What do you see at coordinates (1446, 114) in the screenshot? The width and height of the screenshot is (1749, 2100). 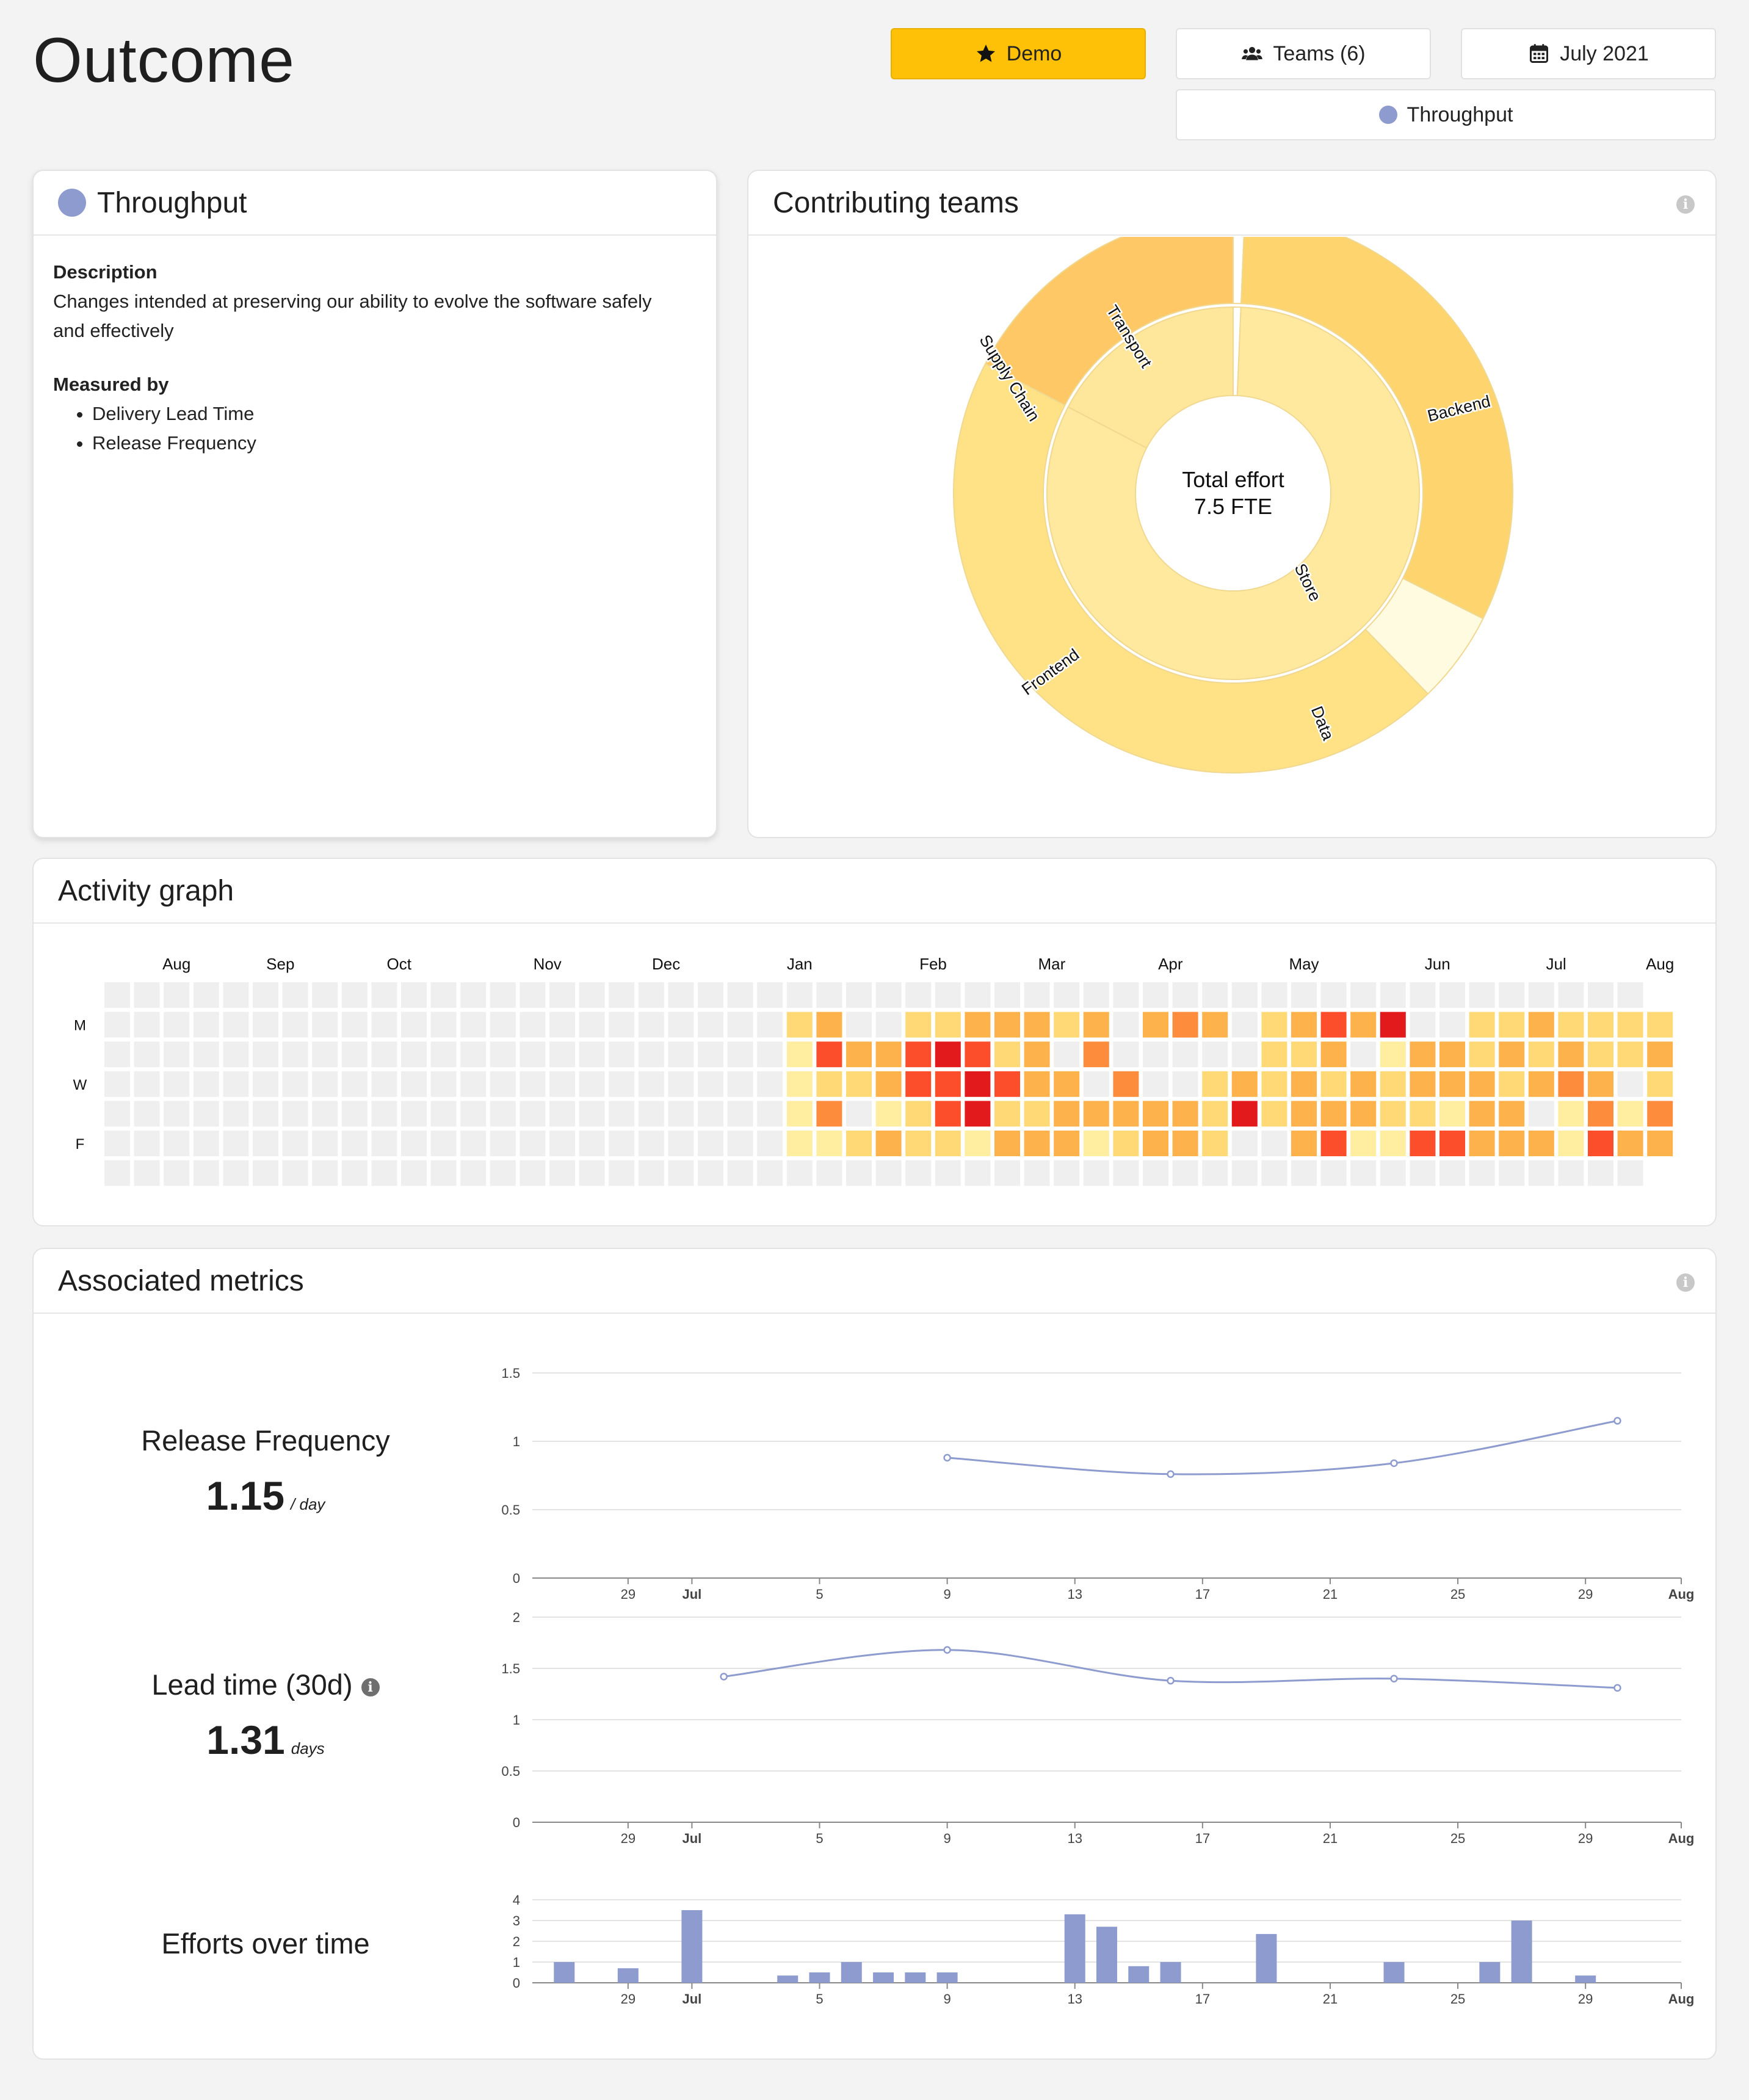 I see `outcome-select-button: Throughput` at bounding box center [1446, 114].